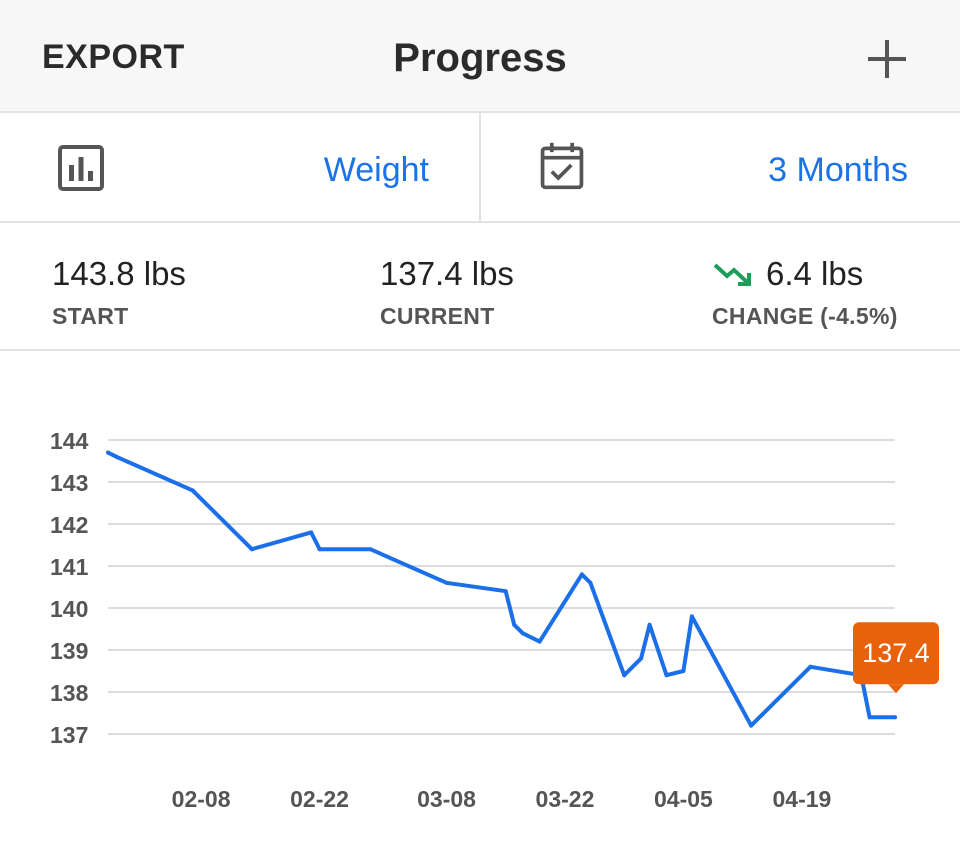  I want to click on tooltip-box, so click(896, 653).